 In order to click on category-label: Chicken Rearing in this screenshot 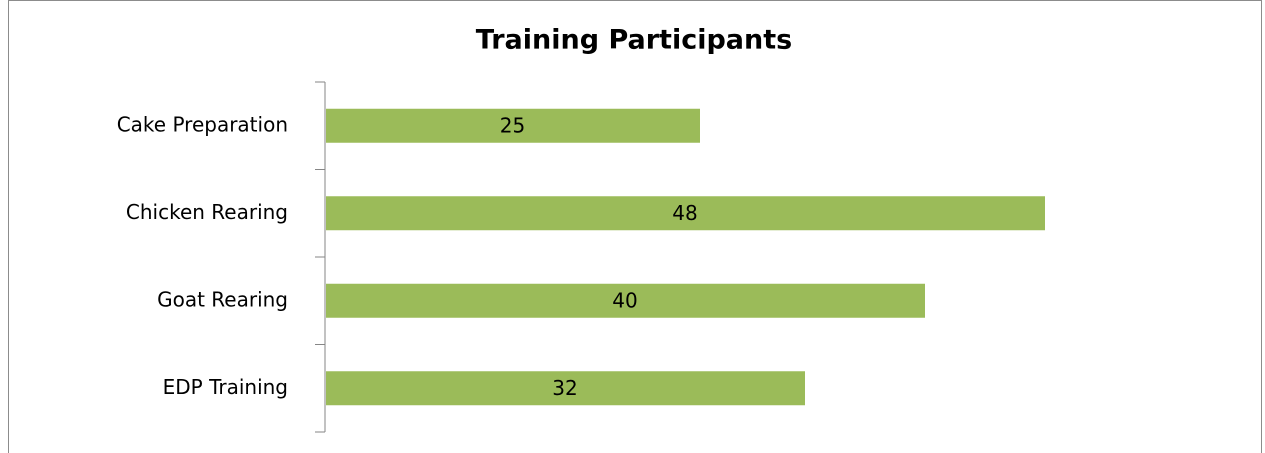, I will do `click(207, 212)`.